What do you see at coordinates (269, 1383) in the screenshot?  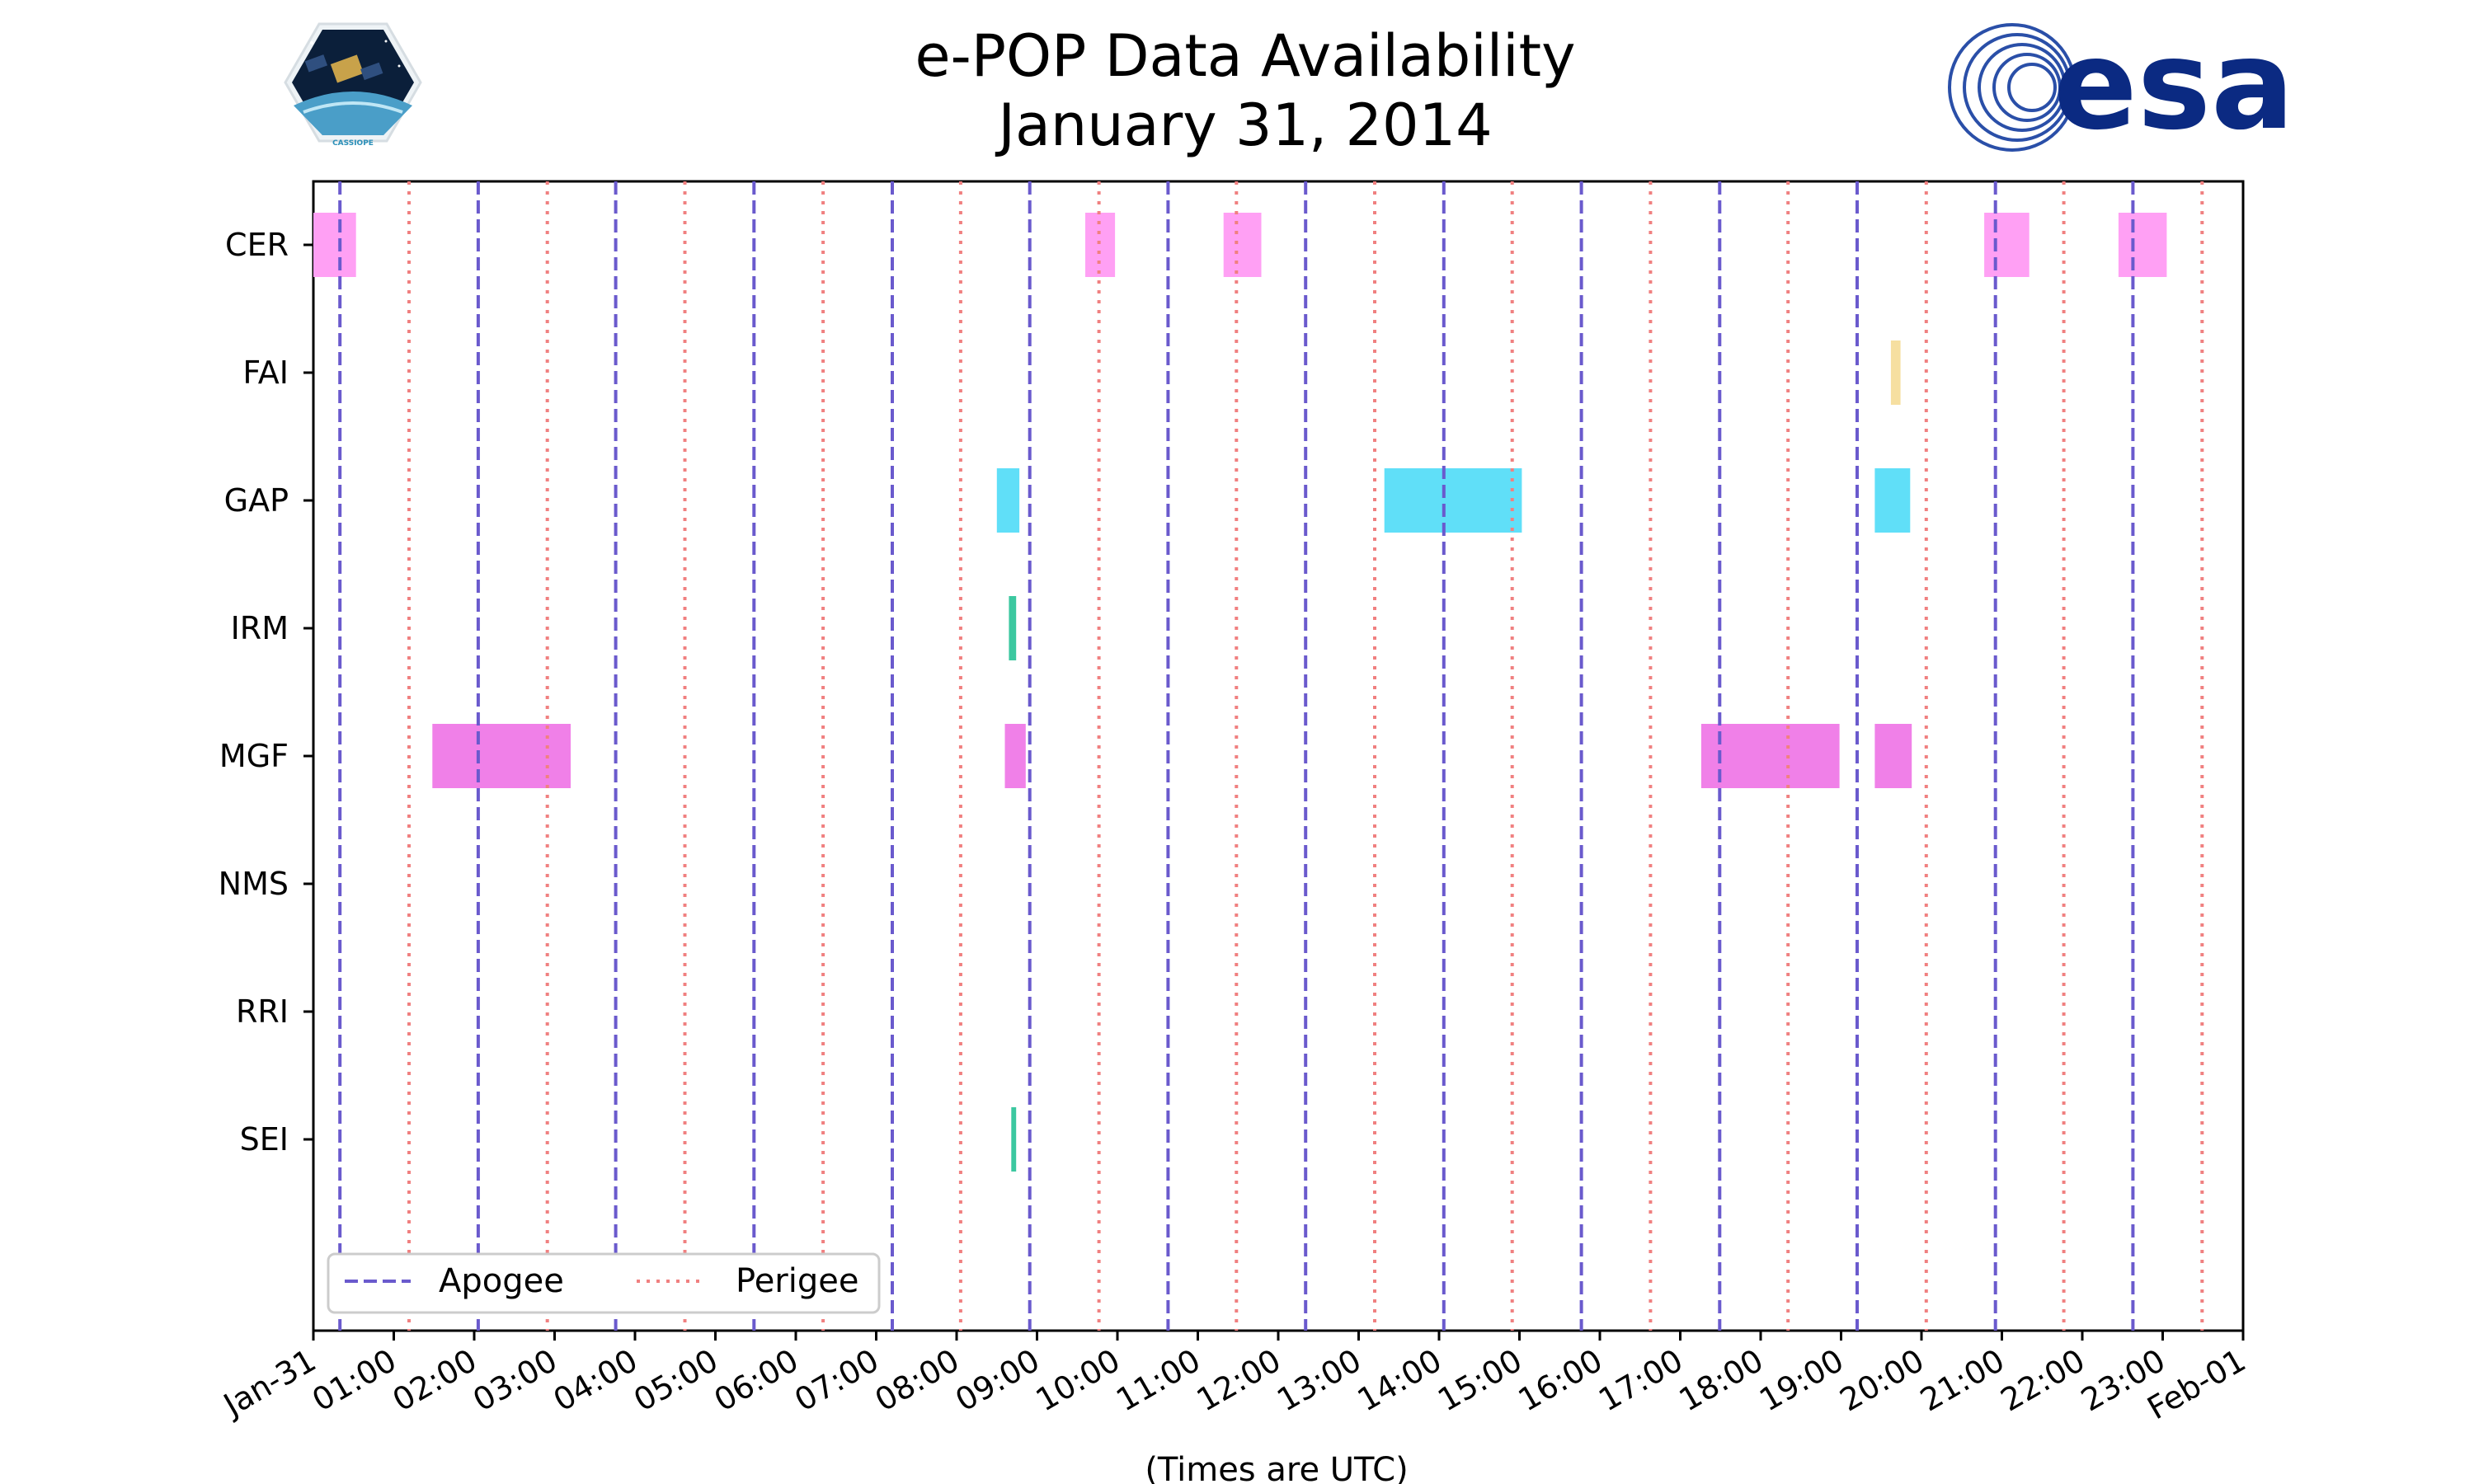 I see `x-tick-label-jan-31: Jan-31` at bounding box center [269, 1383].